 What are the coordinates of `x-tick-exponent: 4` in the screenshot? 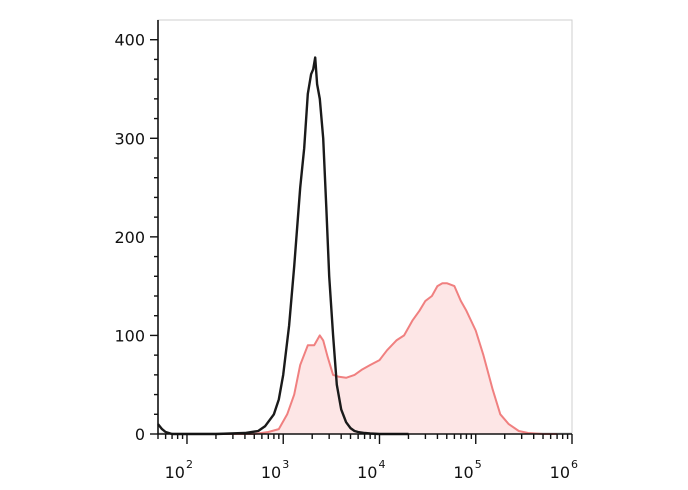 It's located at (381, 464).